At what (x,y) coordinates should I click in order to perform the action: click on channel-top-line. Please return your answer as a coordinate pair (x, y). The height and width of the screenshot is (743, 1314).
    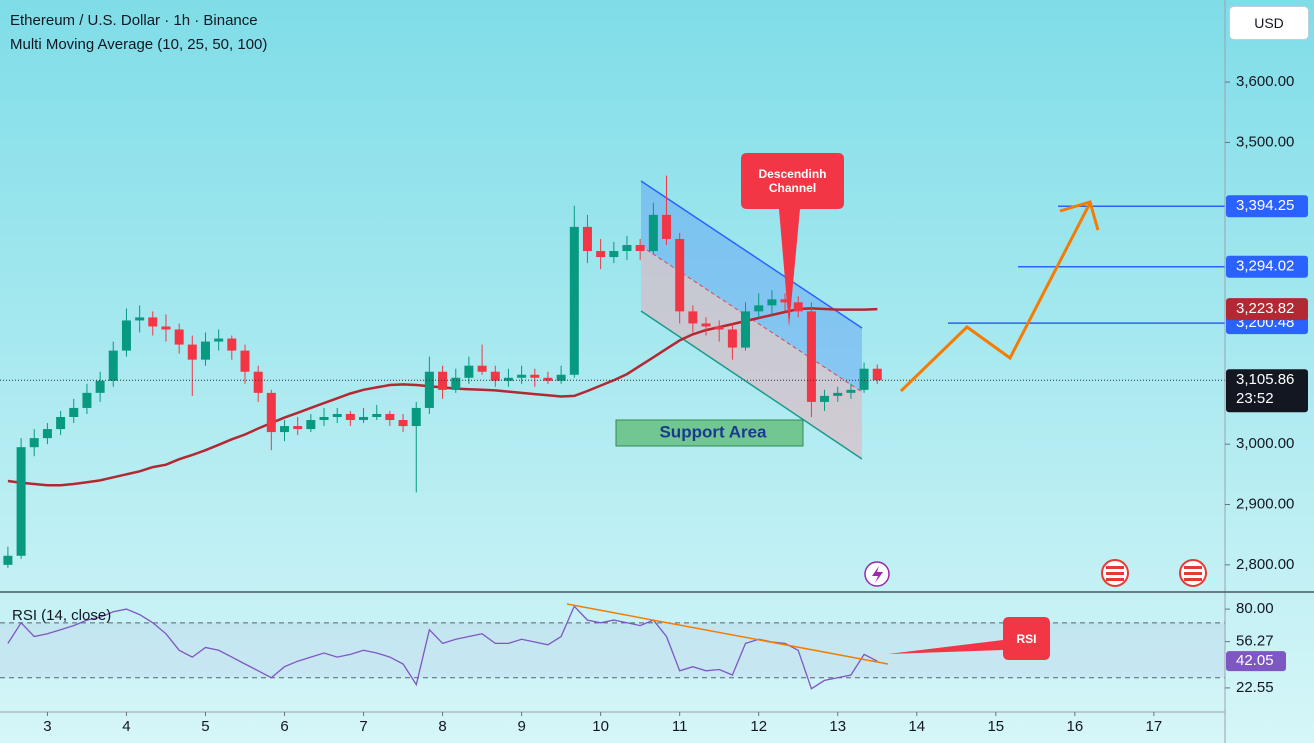
    Looking at the image, I should click on (751, 254).